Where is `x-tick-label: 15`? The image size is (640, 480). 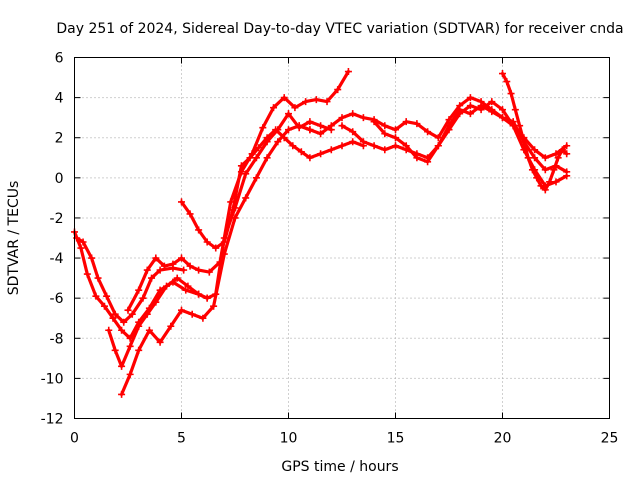 x-tick-label: 15 is located at coordinates (396, 439).